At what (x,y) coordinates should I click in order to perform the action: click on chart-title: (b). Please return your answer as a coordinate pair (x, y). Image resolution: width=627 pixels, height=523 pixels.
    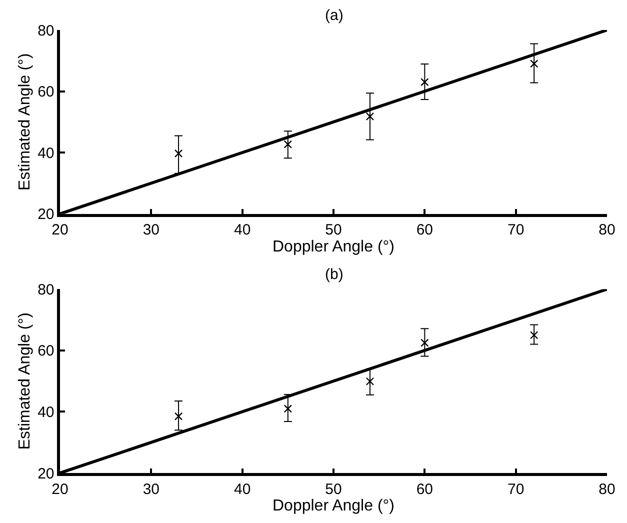
    Looking at the image, I should click on (334, 274).